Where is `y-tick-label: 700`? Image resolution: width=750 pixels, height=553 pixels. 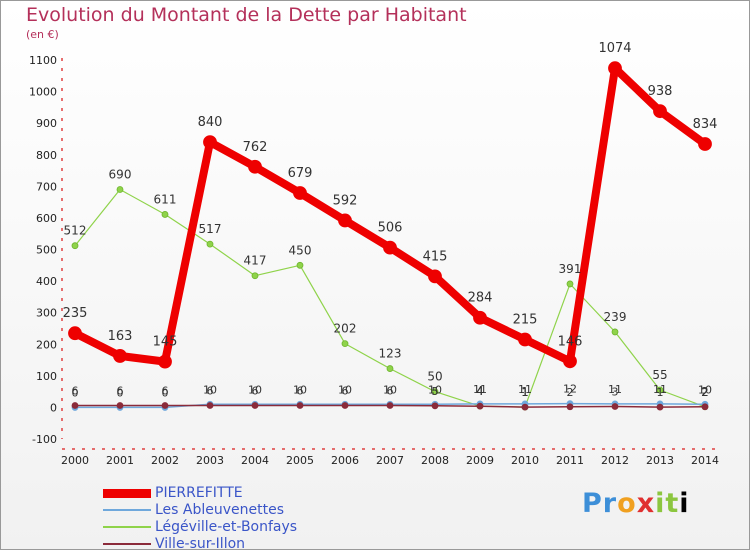
y-tick-label: 700 is located at coordinates (46, 186).